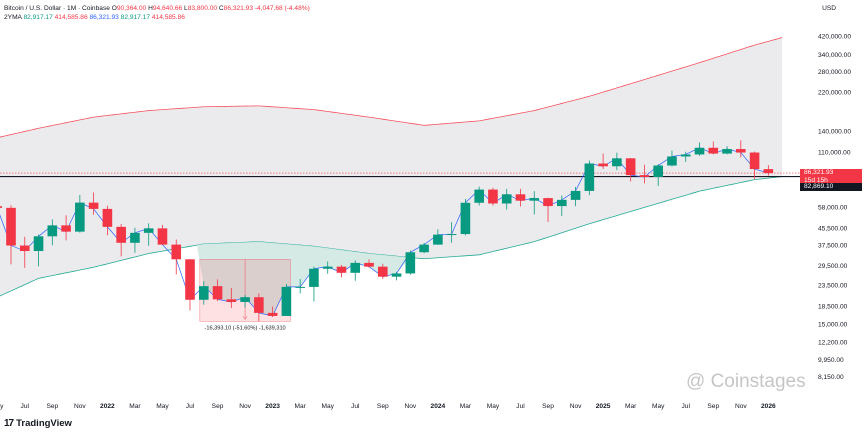  I want to click on price-tick-label: 29,500.00, so click(833, 266).